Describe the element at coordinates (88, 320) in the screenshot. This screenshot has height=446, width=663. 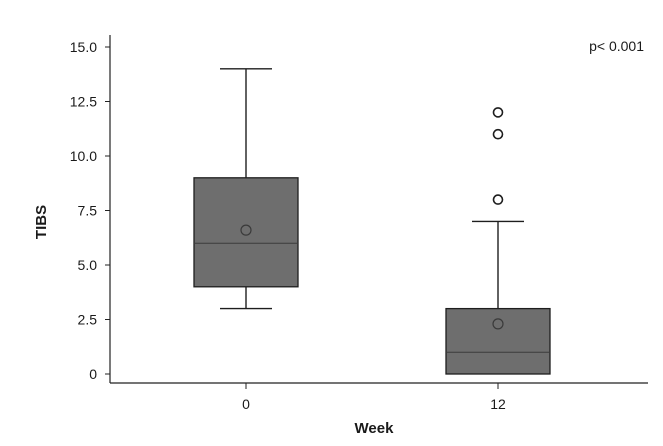
I see `y-tick-label: 2.5` at that location.